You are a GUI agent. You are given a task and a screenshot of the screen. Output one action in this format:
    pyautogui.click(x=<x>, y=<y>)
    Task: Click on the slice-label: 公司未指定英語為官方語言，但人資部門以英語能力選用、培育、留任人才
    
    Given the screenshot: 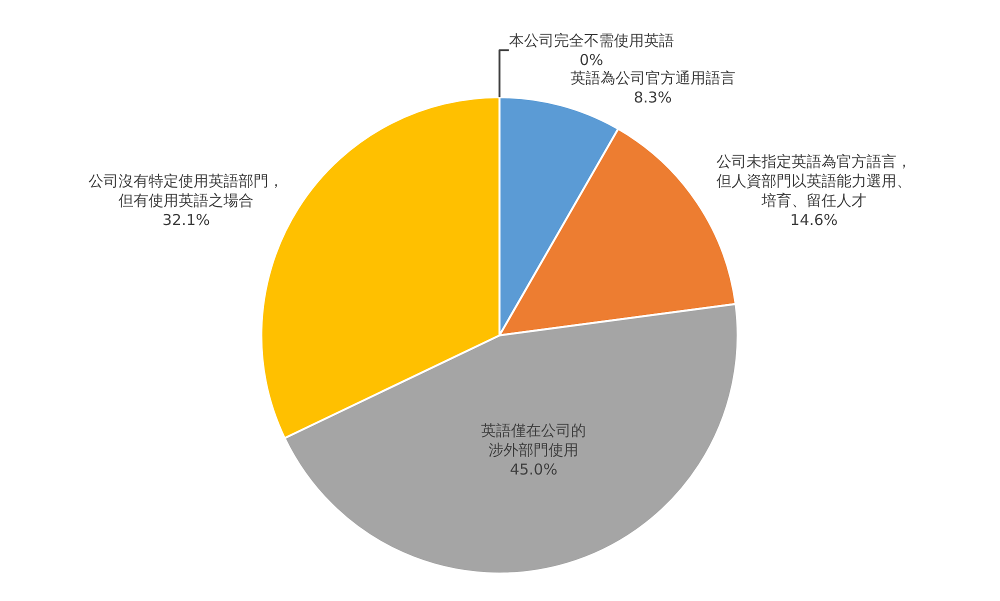 What is the action you would take?
    pyautogui.click(x=814, y=181)
    